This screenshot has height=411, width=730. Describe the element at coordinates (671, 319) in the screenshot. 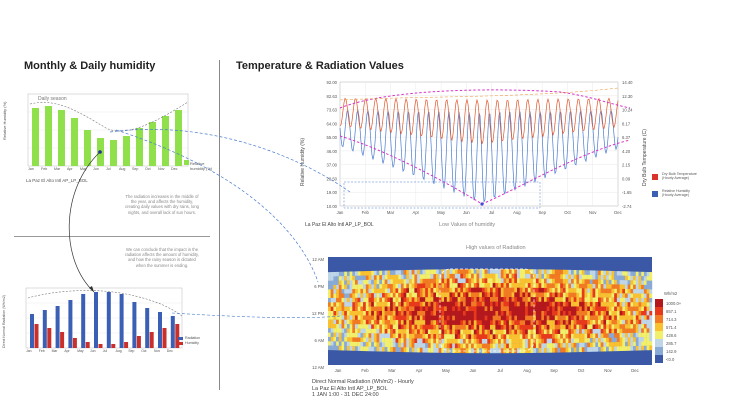

I see `legend-value: 714.3` at that location.